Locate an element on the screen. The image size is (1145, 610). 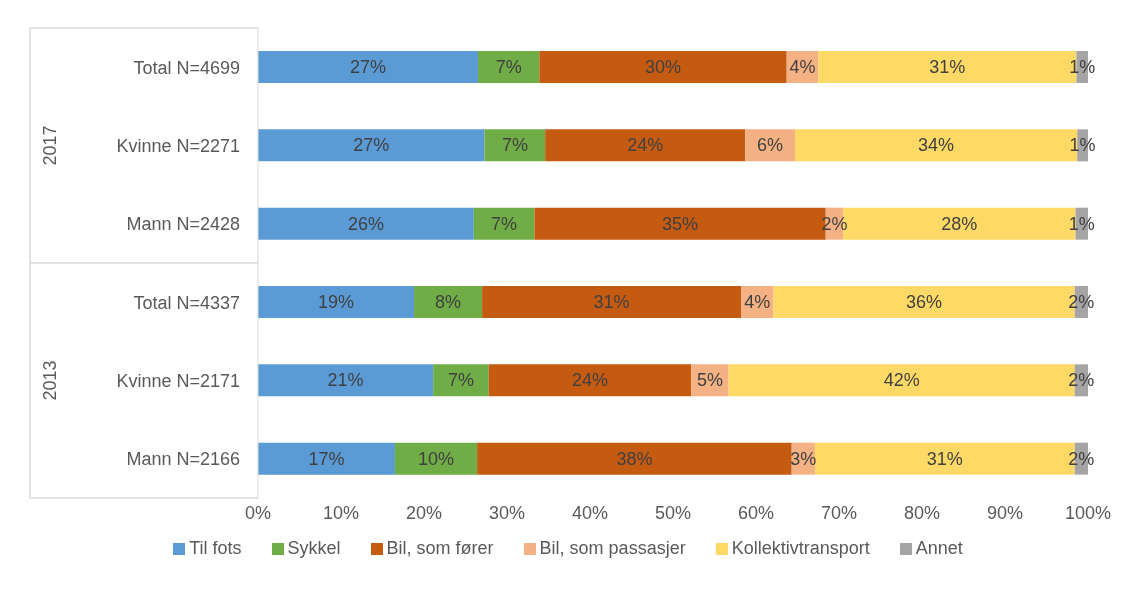
text: 2017 is located at coordinates (50, 145).